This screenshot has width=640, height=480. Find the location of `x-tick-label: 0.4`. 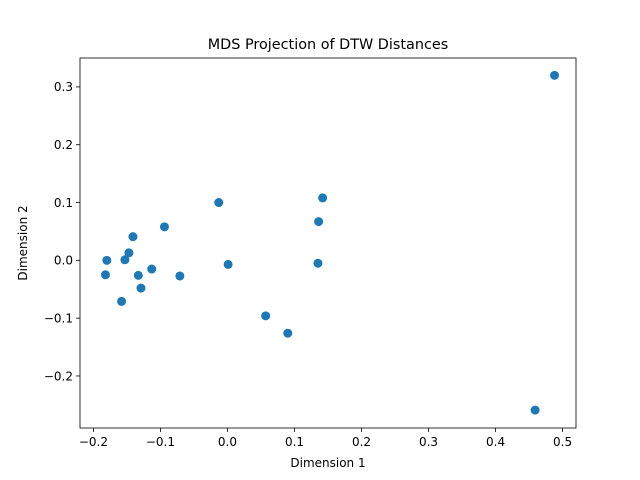

x-tick-label: 0.4 is located at coordinates (495, 442).